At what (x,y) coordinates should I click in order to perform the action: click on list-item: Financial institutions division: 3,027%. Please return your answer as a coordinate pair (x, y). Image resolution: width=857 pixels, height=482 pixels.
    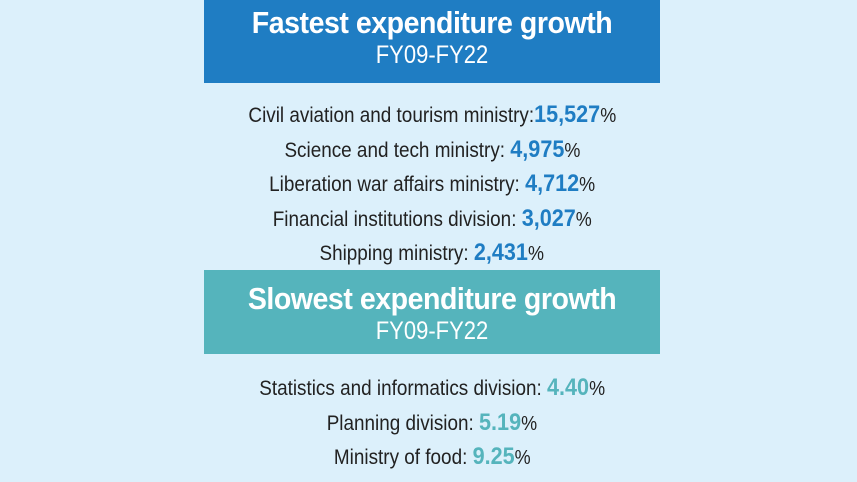
    Looking at the image, I should click on (432, 219).